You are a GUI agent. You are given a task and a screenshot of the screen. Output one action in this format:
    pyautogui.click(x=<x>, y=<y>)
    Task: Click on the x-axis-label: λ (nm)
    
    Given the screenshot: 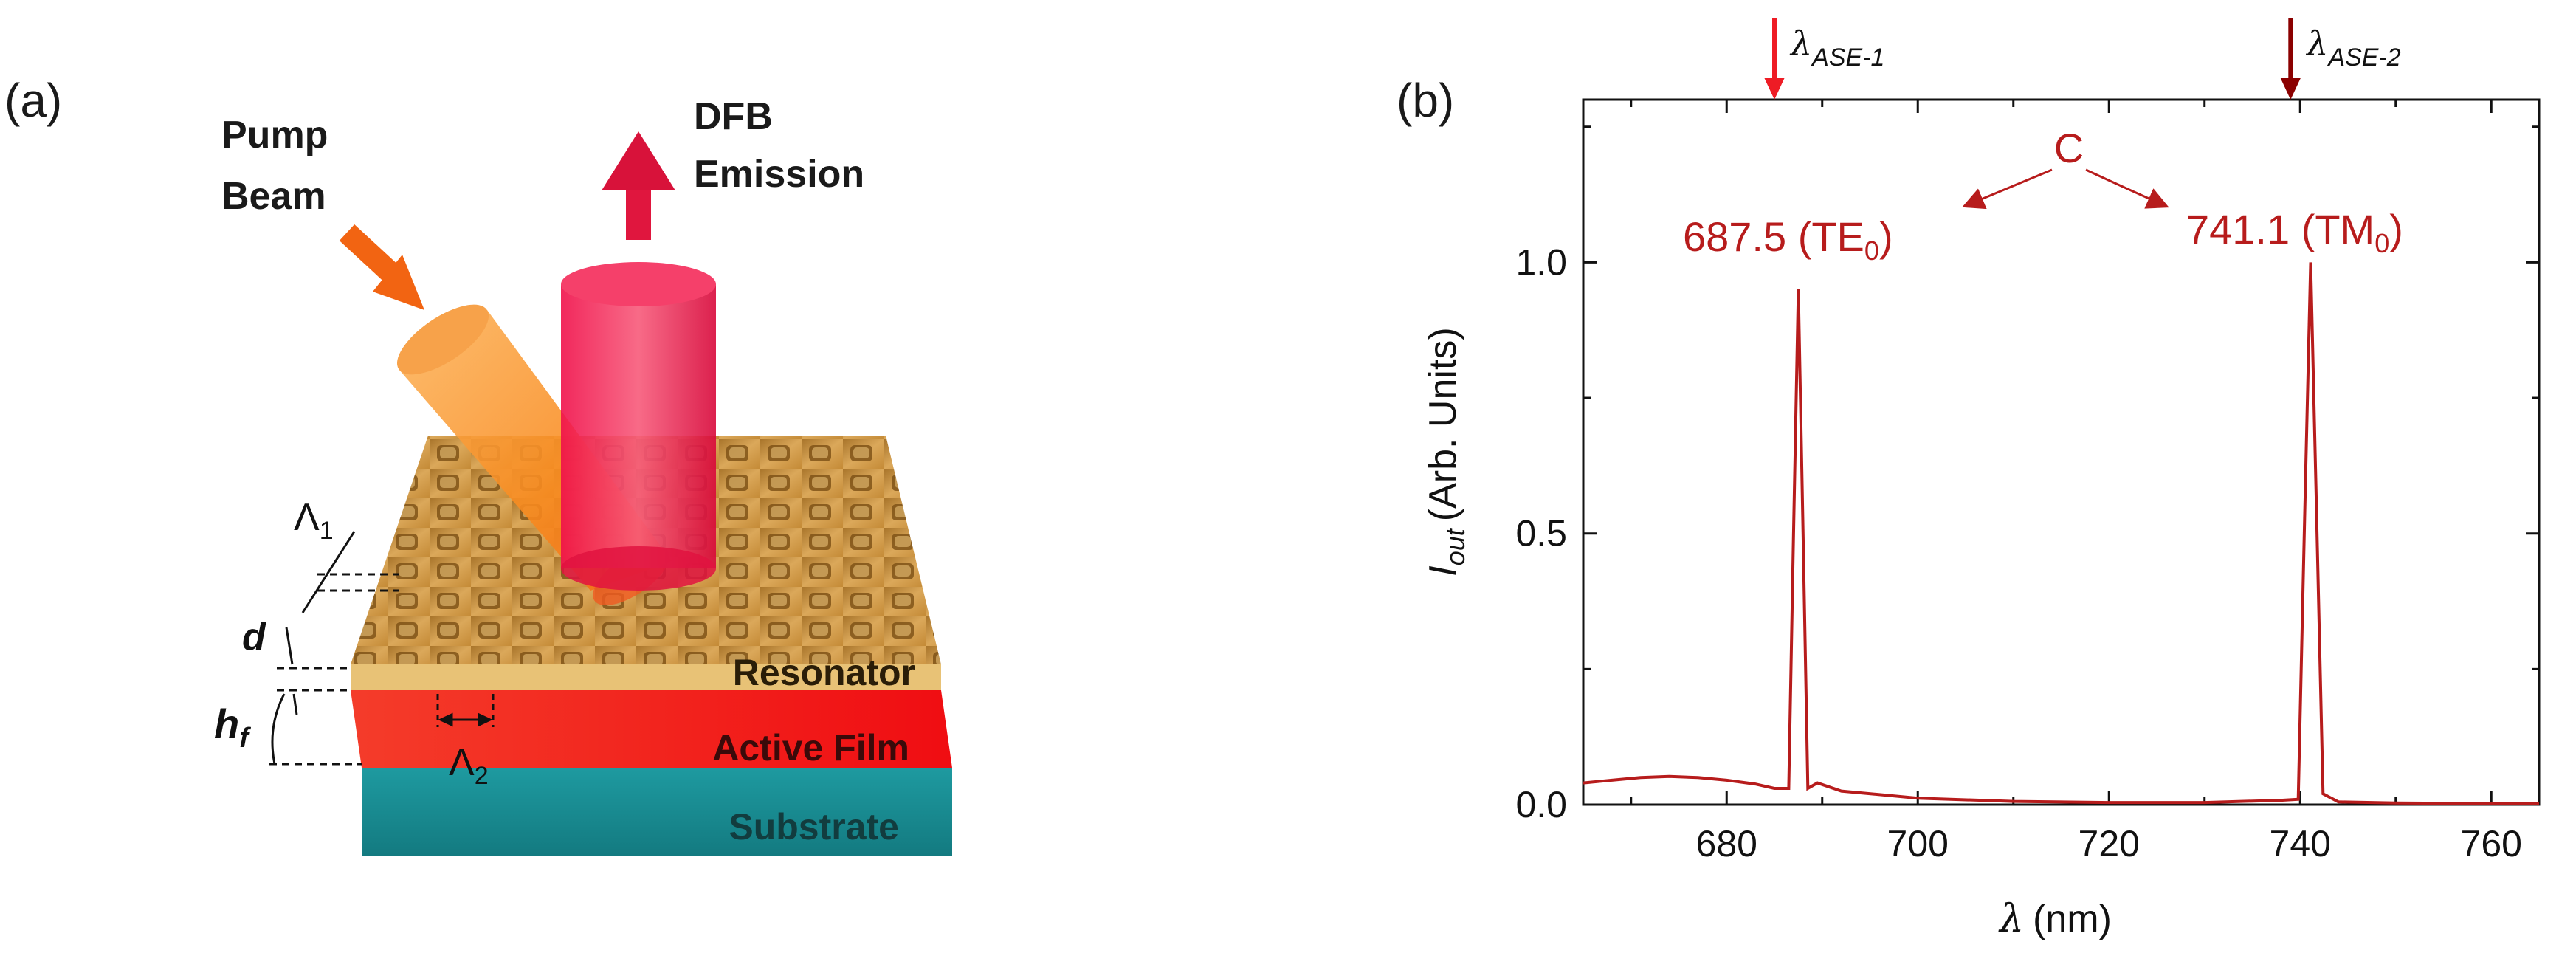 What is the action you would take?
    pyautogui.click(x=2055, y=919)
    